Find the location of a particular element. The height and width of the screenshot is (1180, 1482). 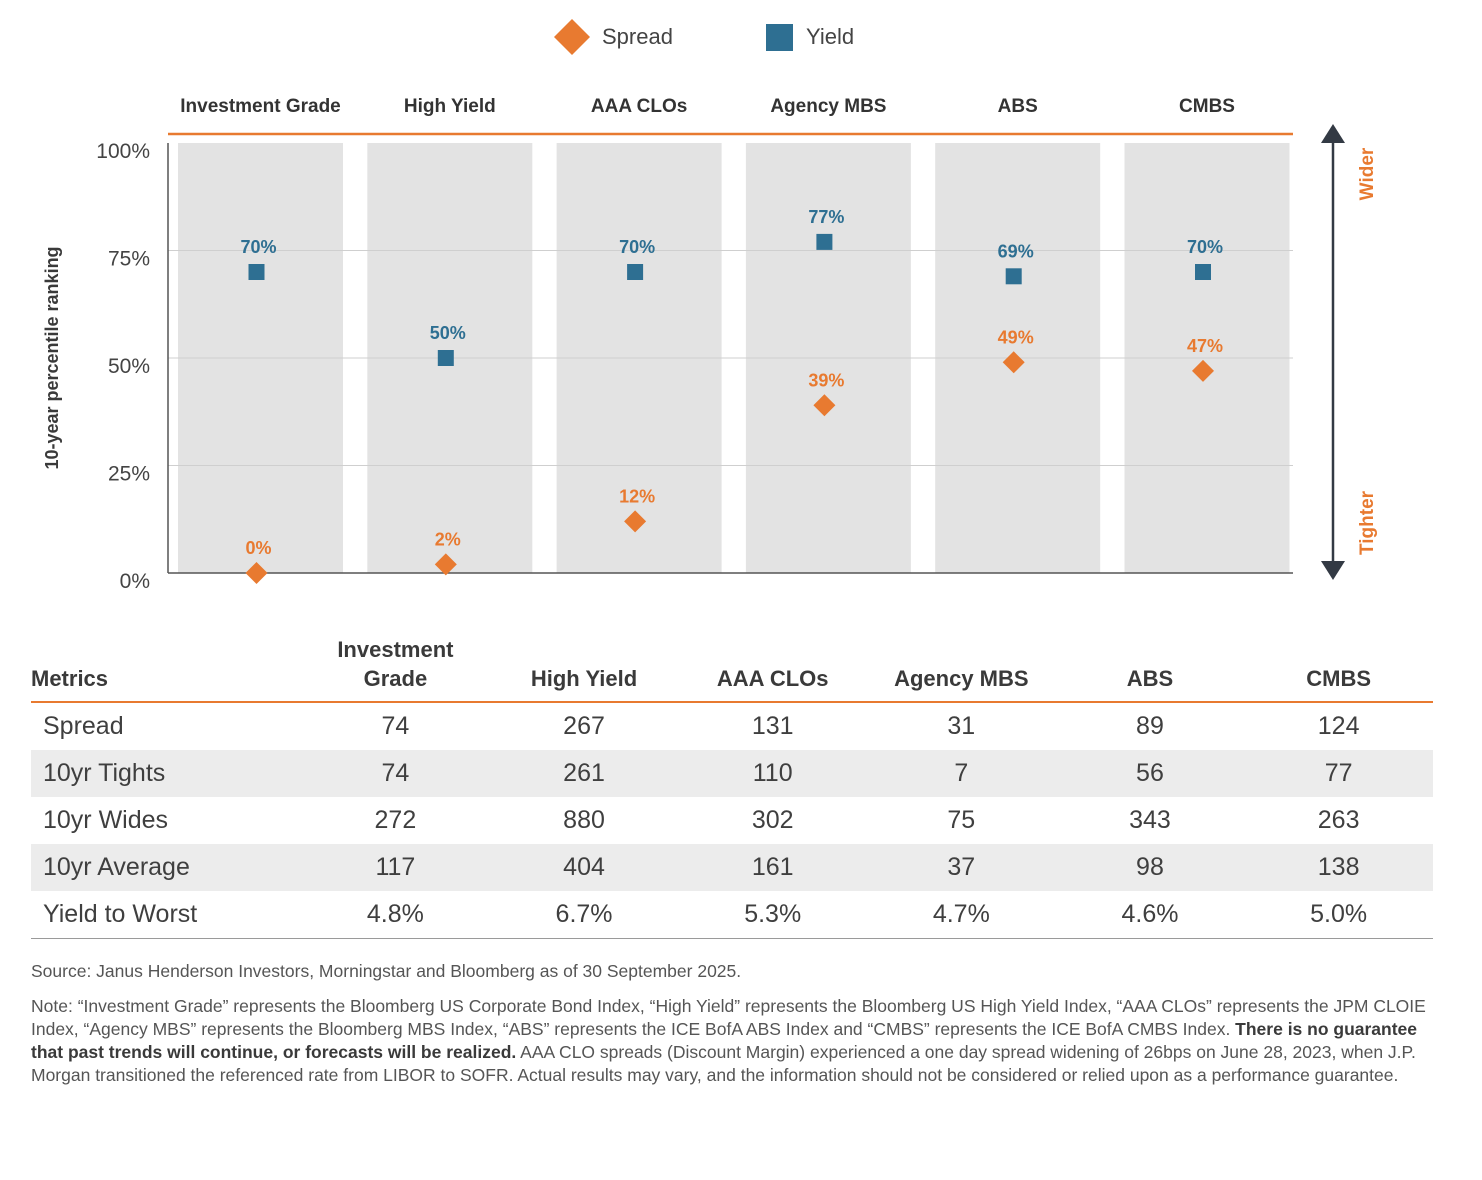

yield-label: 77% is located at coordinates (826, 217).